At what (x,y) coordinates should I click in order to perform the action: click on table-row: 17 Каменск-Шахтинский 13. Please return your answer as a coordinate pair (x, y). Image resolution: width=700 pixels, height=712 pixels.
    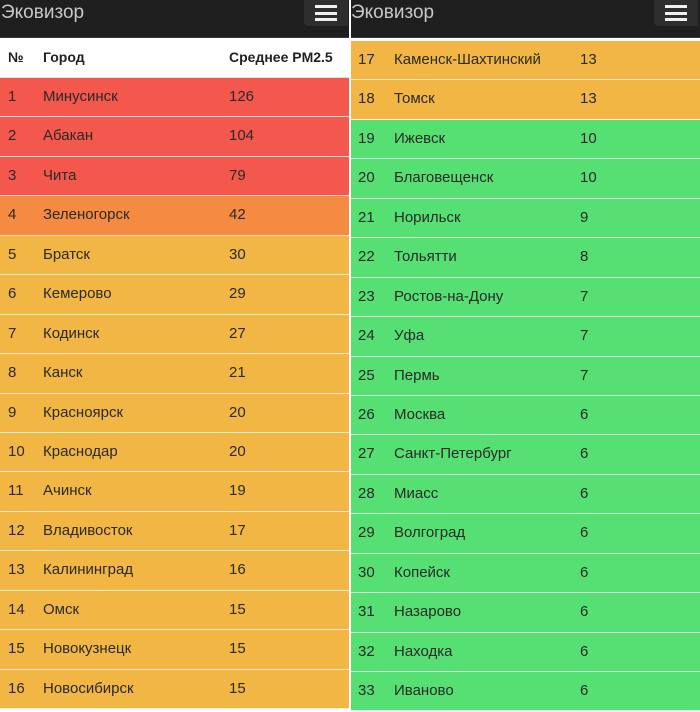
    Looking at the image, I should click on (525, 61).